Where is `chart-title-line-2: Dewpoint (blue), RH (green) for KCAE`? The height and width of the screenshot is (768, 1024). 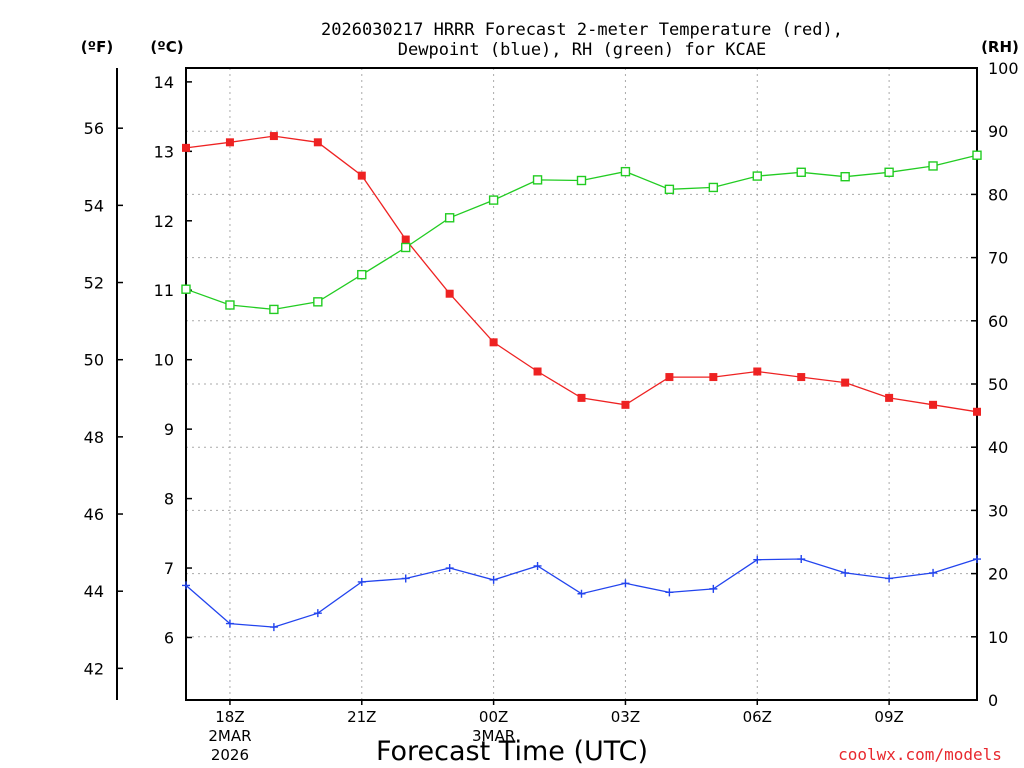 chart-title-line-2: Dewpoint (blue), RH (green) for KCAE is located at coordinates (582, 50).